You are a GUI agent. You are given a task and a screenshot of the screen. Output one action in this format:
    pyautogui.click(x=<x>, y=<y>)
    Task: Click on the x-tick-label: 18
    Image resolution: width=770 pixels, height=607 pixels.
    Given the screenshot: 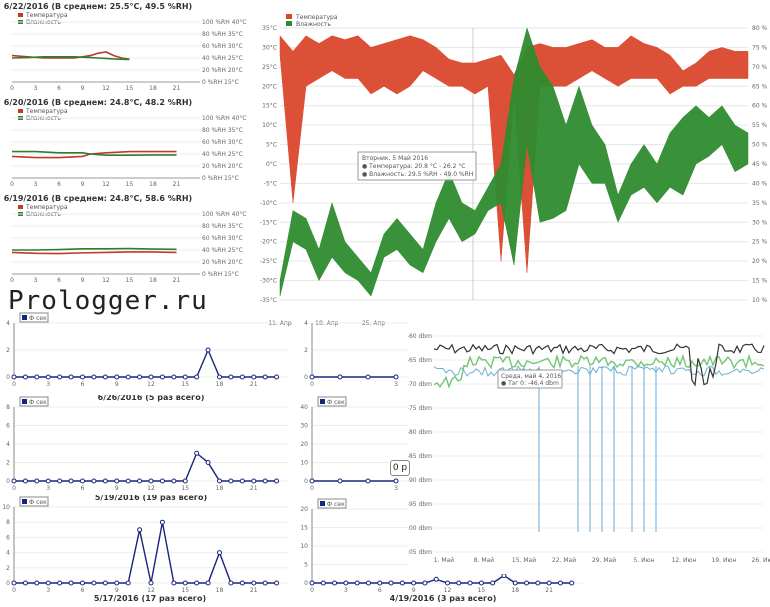 What is the action you would take?
    pyautogui.click(x=515, y=590)
    